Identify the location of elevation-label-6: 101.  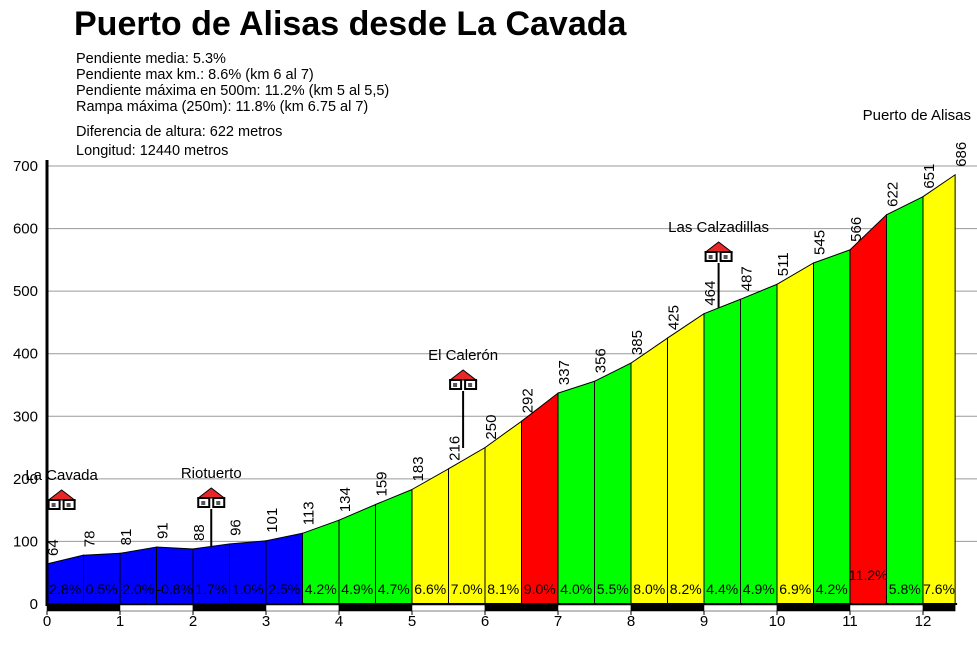
(272, 520).